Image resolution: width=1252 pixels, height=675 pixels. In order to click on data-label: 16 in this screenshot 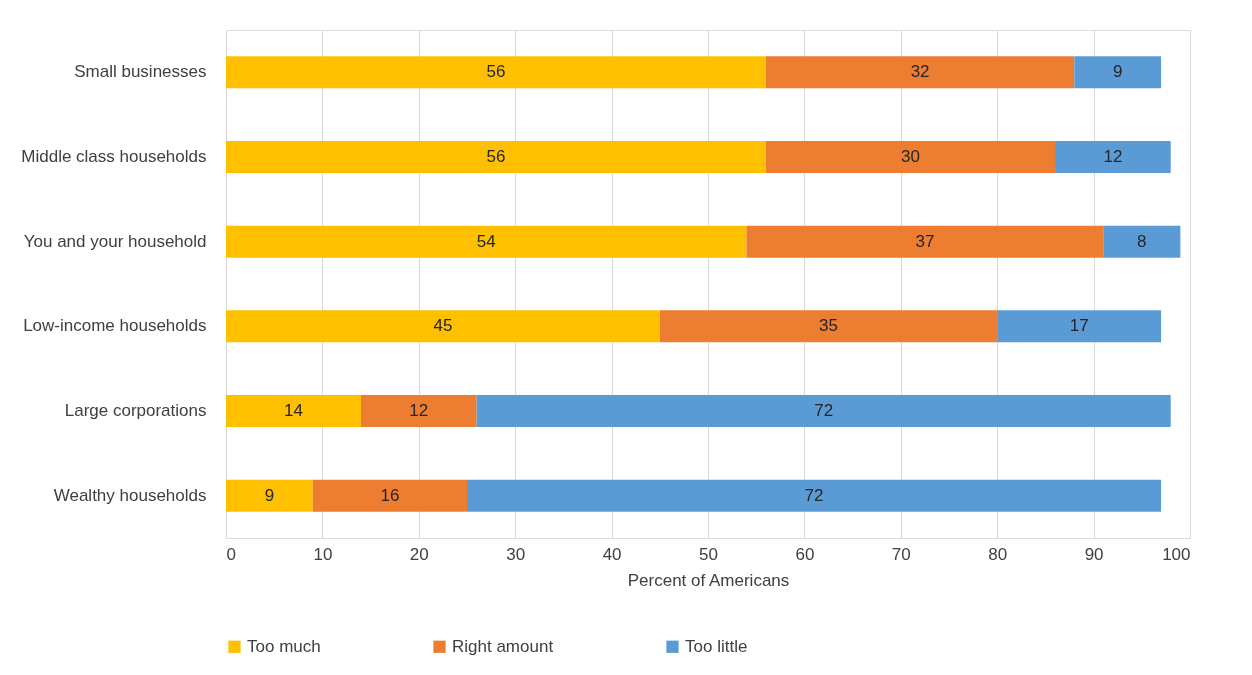, I will do `click(390, 495)`.